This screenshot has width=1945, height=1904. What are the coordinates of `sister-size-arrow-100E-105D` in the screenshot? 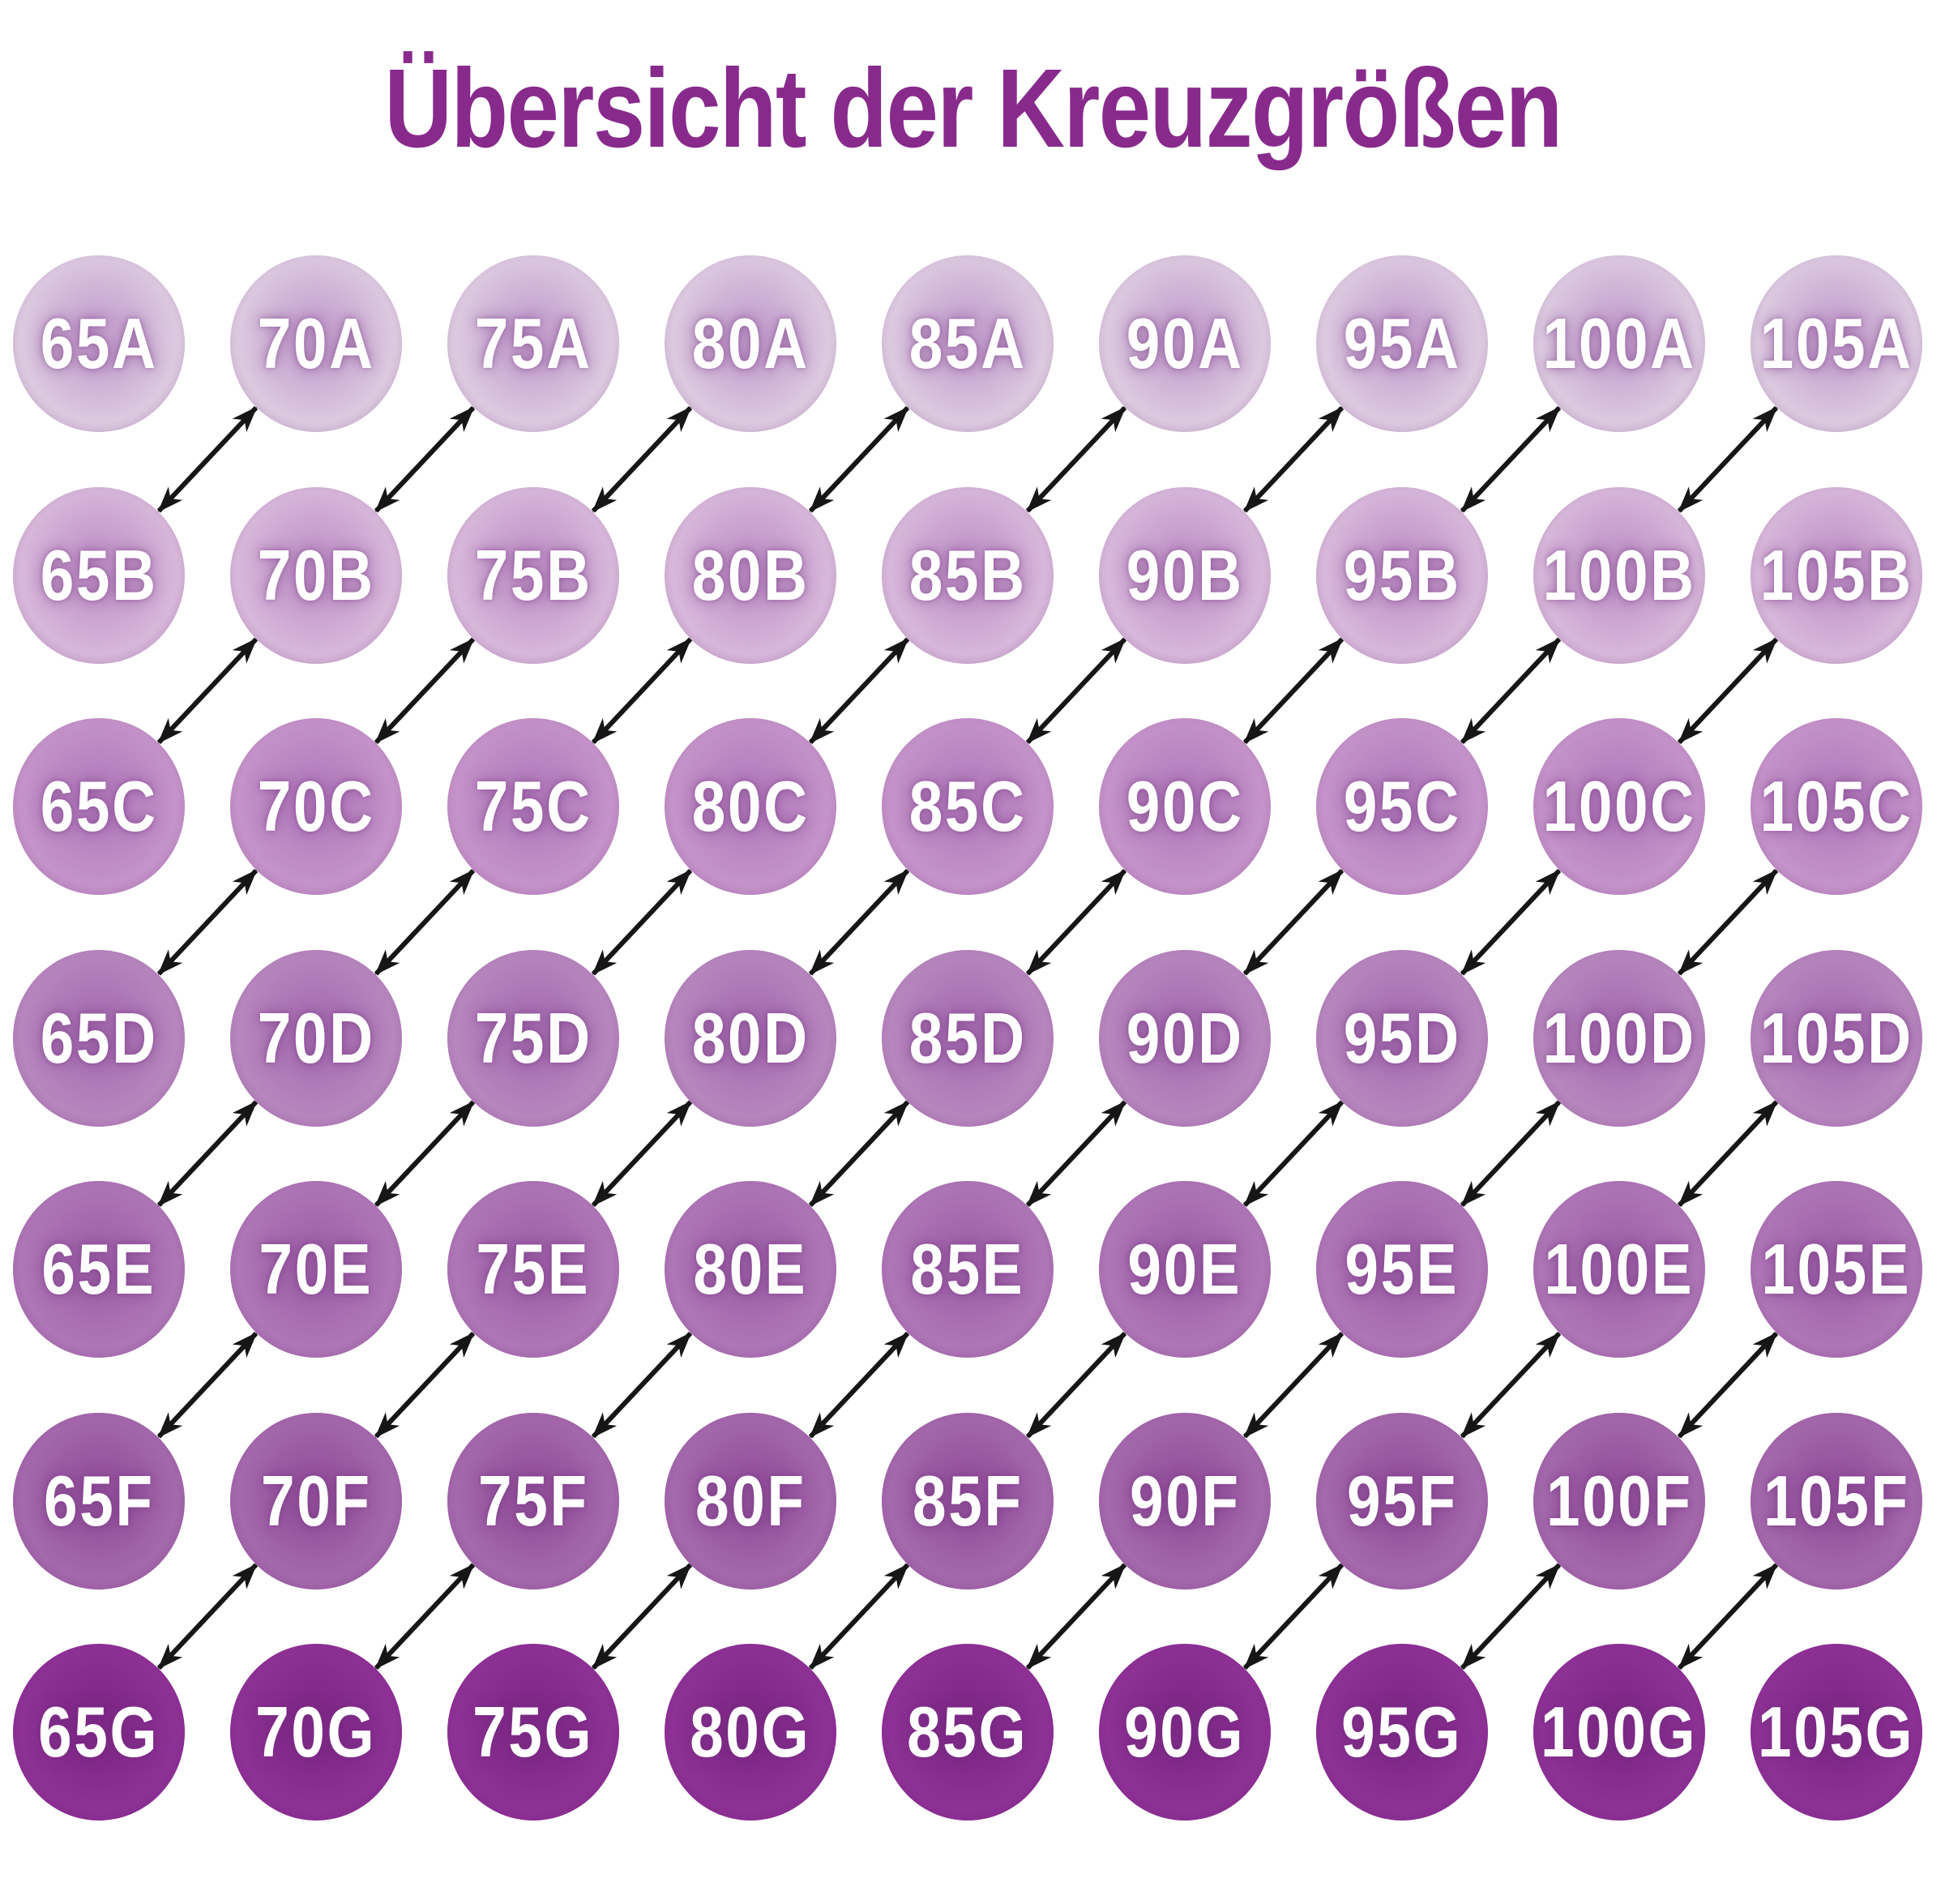 It's located at (1728, 1154).